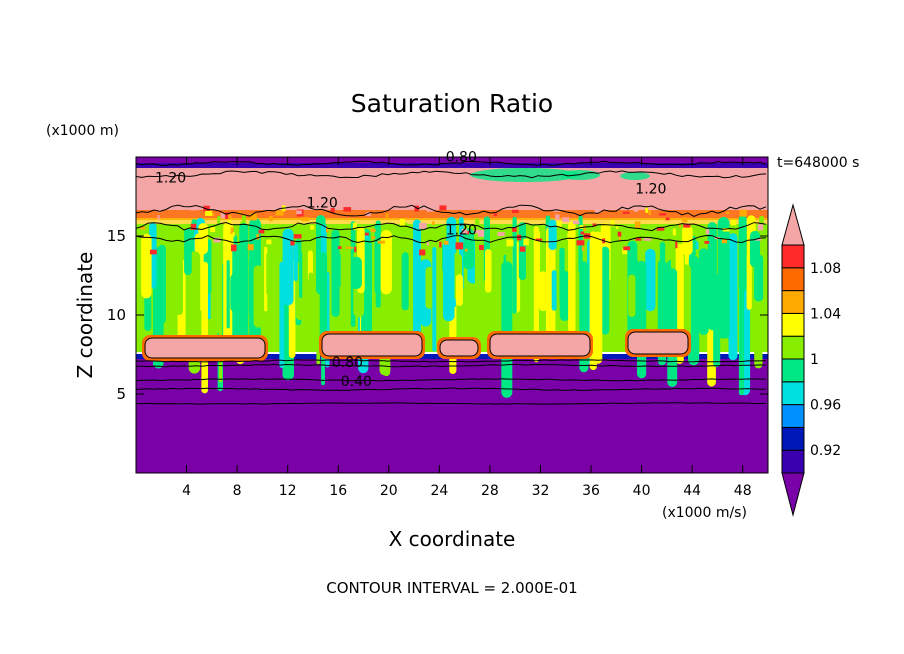  Describe the element at coordinates (452, 166) in the screenshot. I see `dry-top-inner` at that location.